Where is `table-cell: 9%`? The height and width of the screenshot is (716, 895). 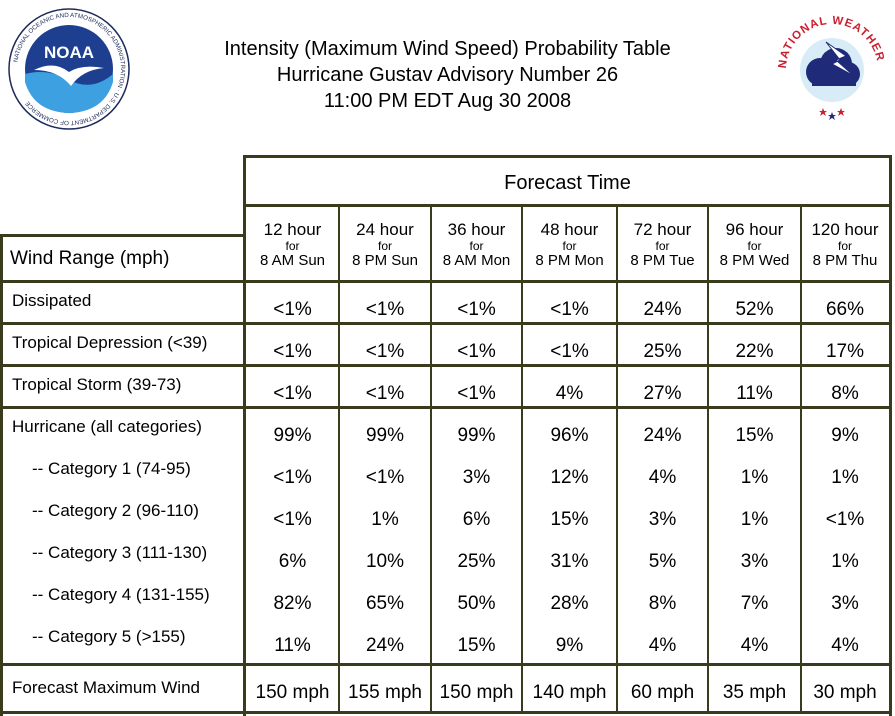 table-cell: 9% is located at coordinates (569, 645).